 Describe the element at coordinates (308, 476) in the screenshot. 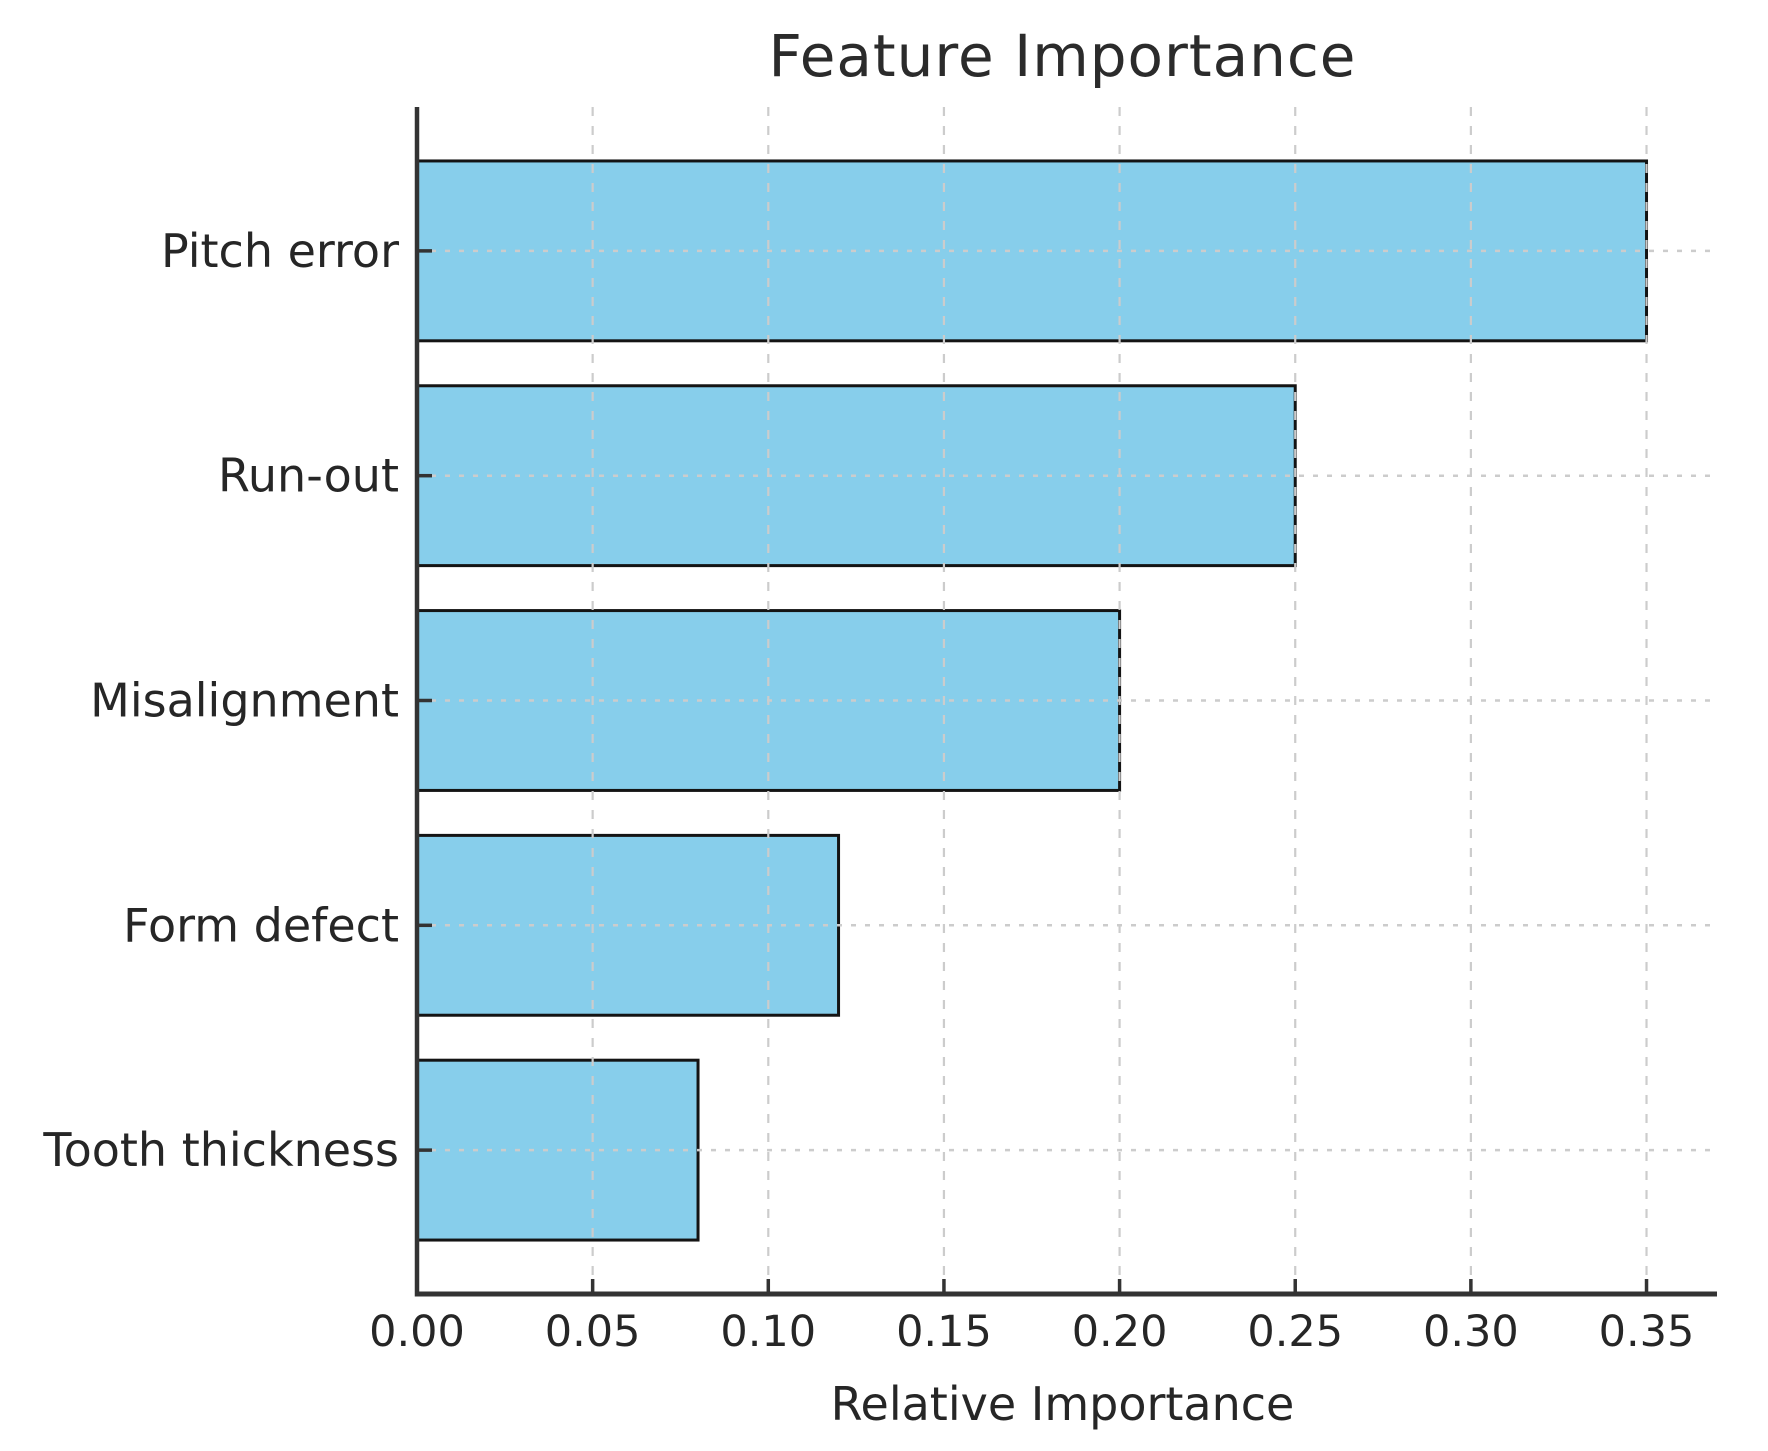

I see `y-tick-label-run-out: Run-out` at that location.